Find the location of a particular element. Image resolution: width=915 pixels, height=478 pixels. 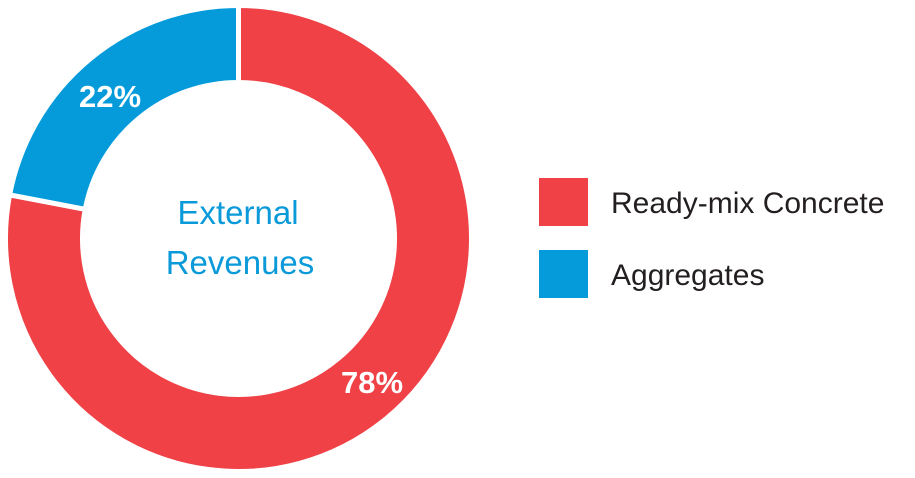

slice-label: 22% is located at coordinates (110, 96).